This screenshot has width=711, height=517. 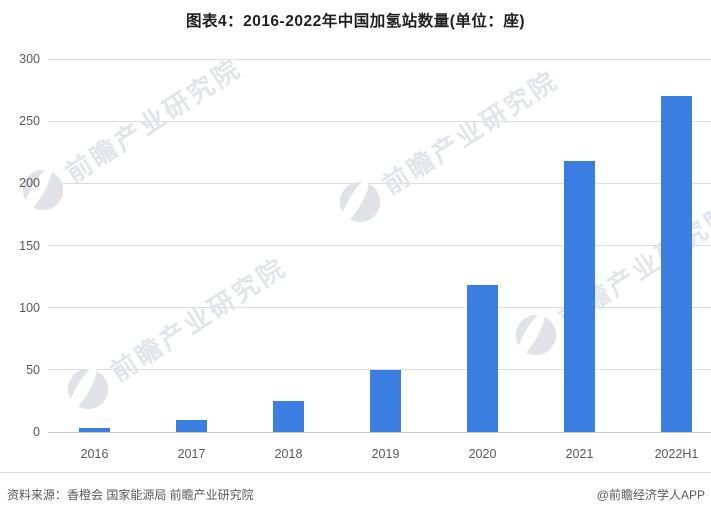 What do you see at coordinates (29, 307) in the screenshot?
I see `y-axis-tick-label: 100` at bounding box center [29, 307].